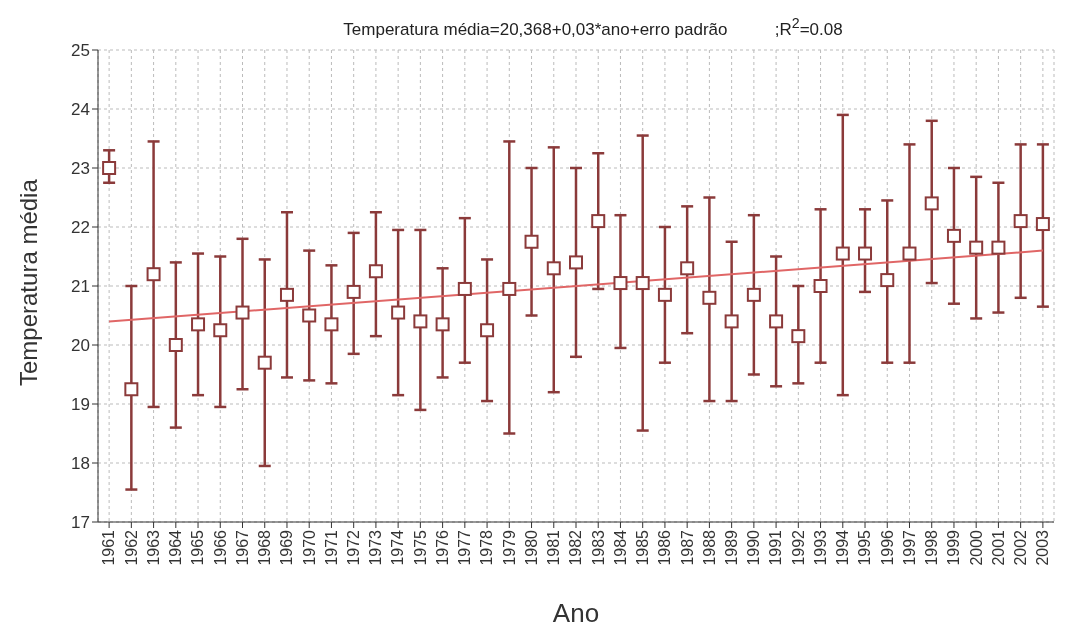 The image size is (1066, 640). I want to click on y-tick-label: 21, so click(80, 287).